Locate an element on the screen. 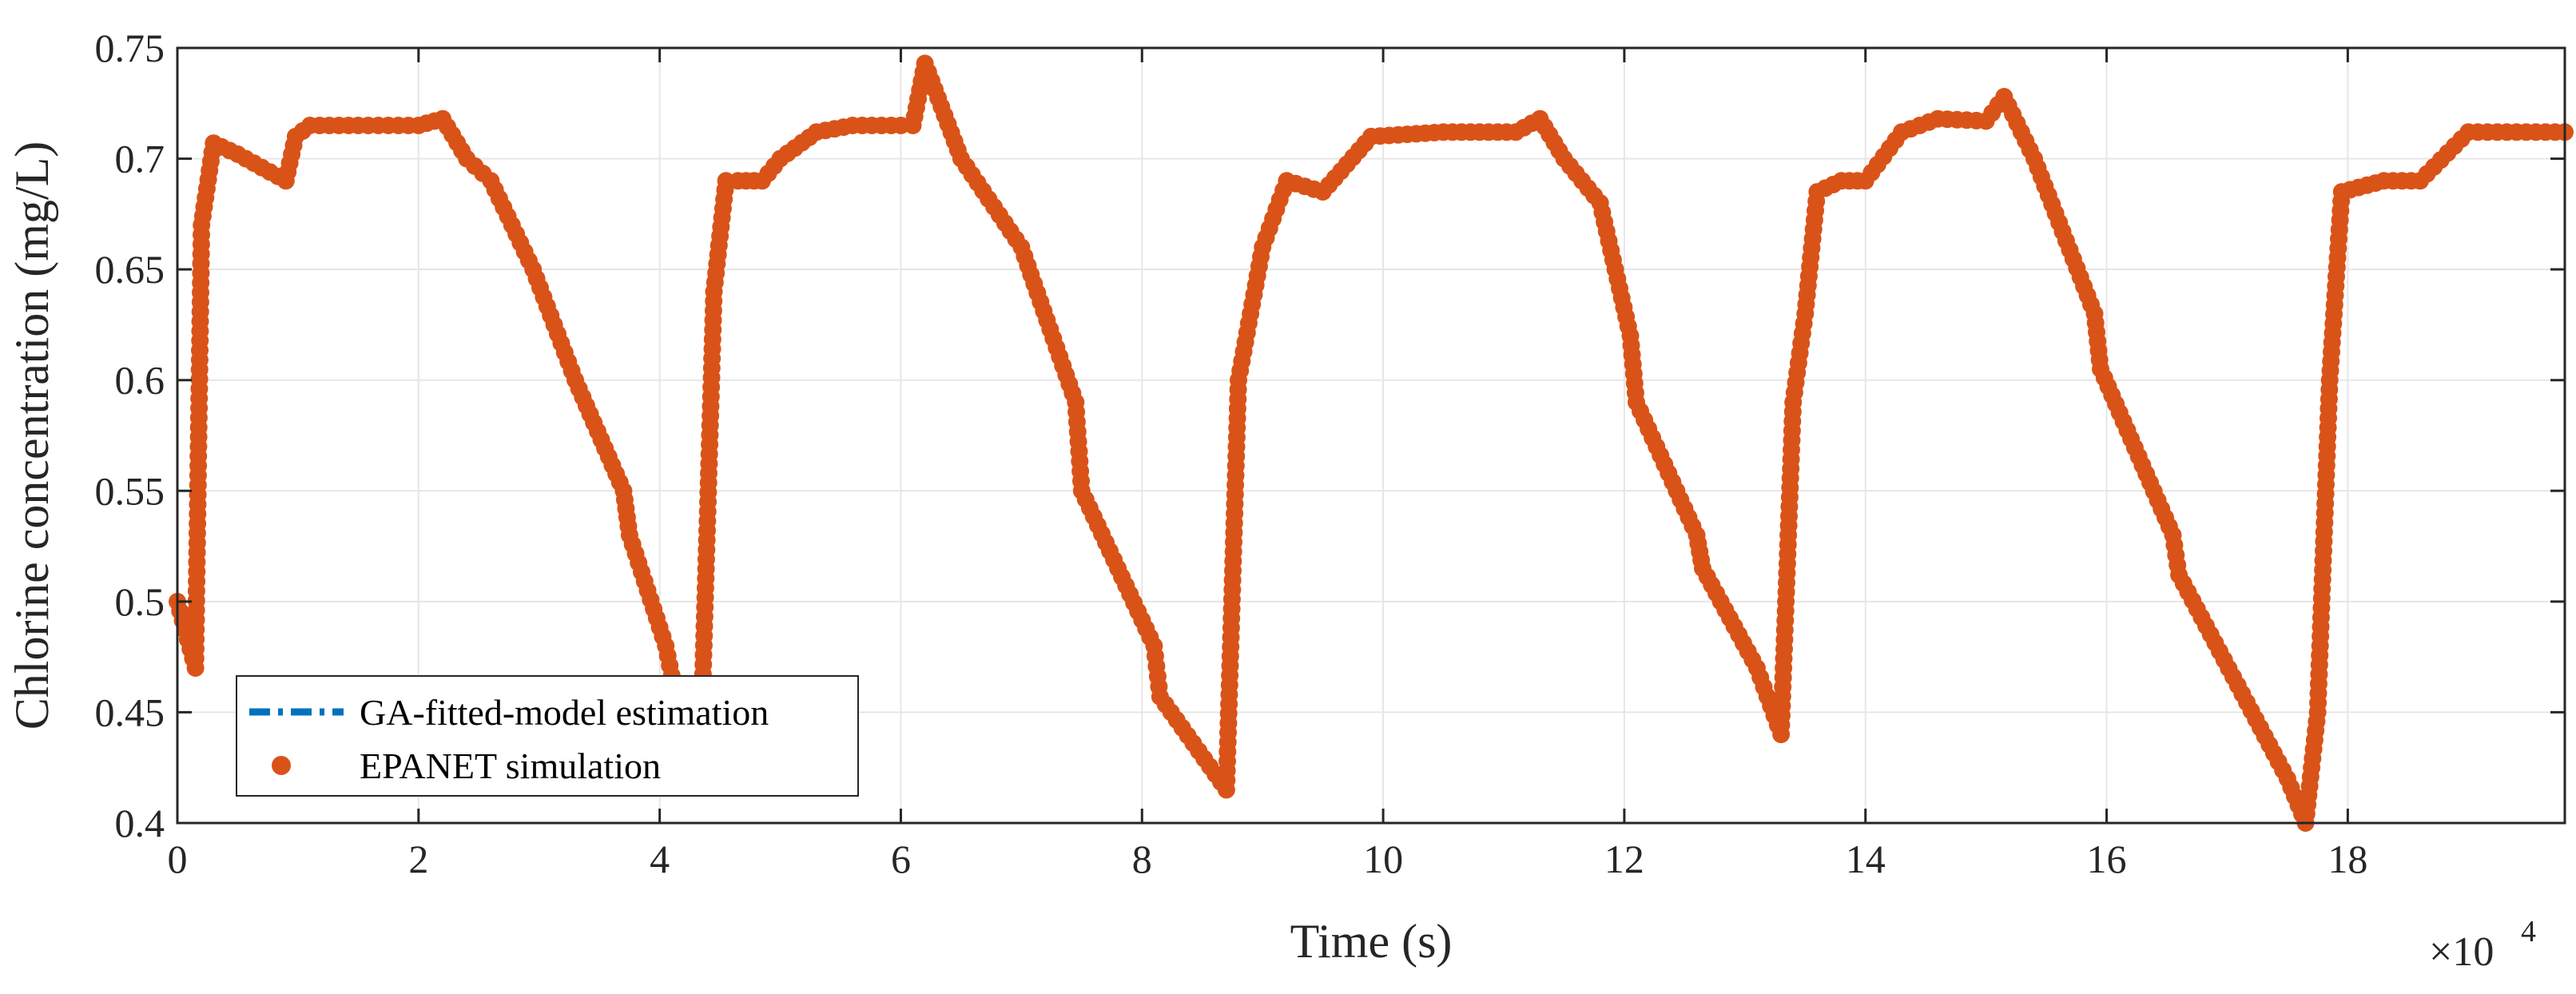 Image resolution: width=2576 pixels, height=994 pixels. x-tick-label: 0 is located at coordinates (178, 859).